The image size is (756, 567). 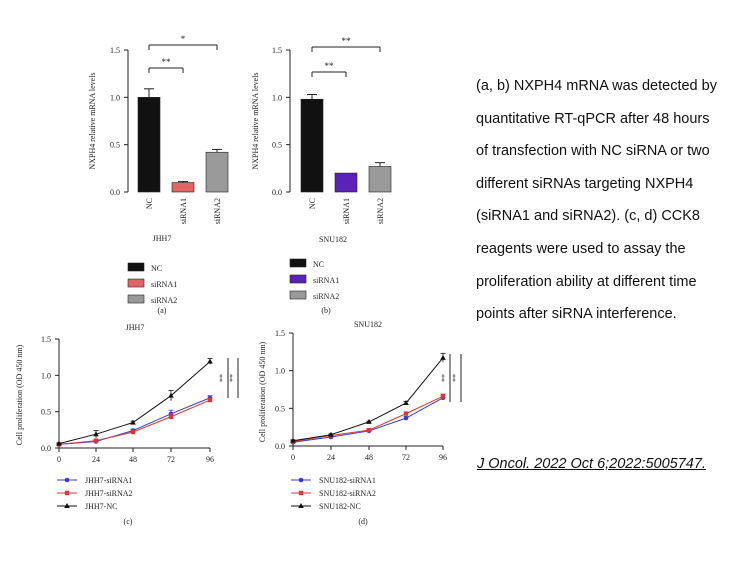 What do you see at coordinates (109, 493) in the screenshot?
I see `legend-label: JHH7-siRNA2` at bounding box center [109, 493].